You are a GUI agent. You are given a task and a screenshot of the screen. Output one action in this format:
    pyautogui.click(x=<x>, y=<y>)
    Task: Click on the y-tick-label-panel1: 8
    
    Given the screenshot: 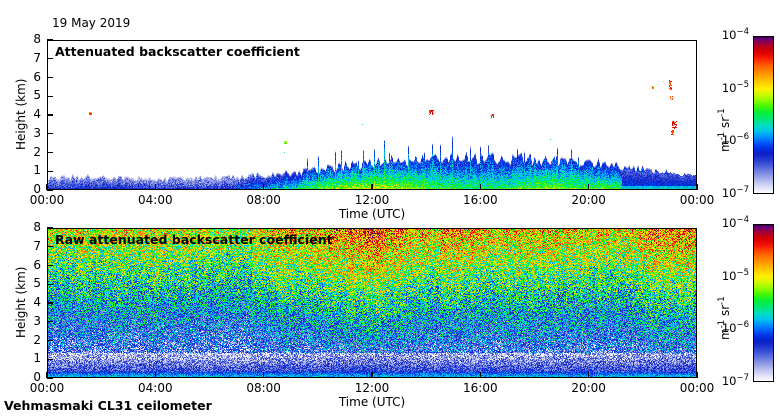 What is the action you would take?
    pyautogui.click(x=37, y=39)
    